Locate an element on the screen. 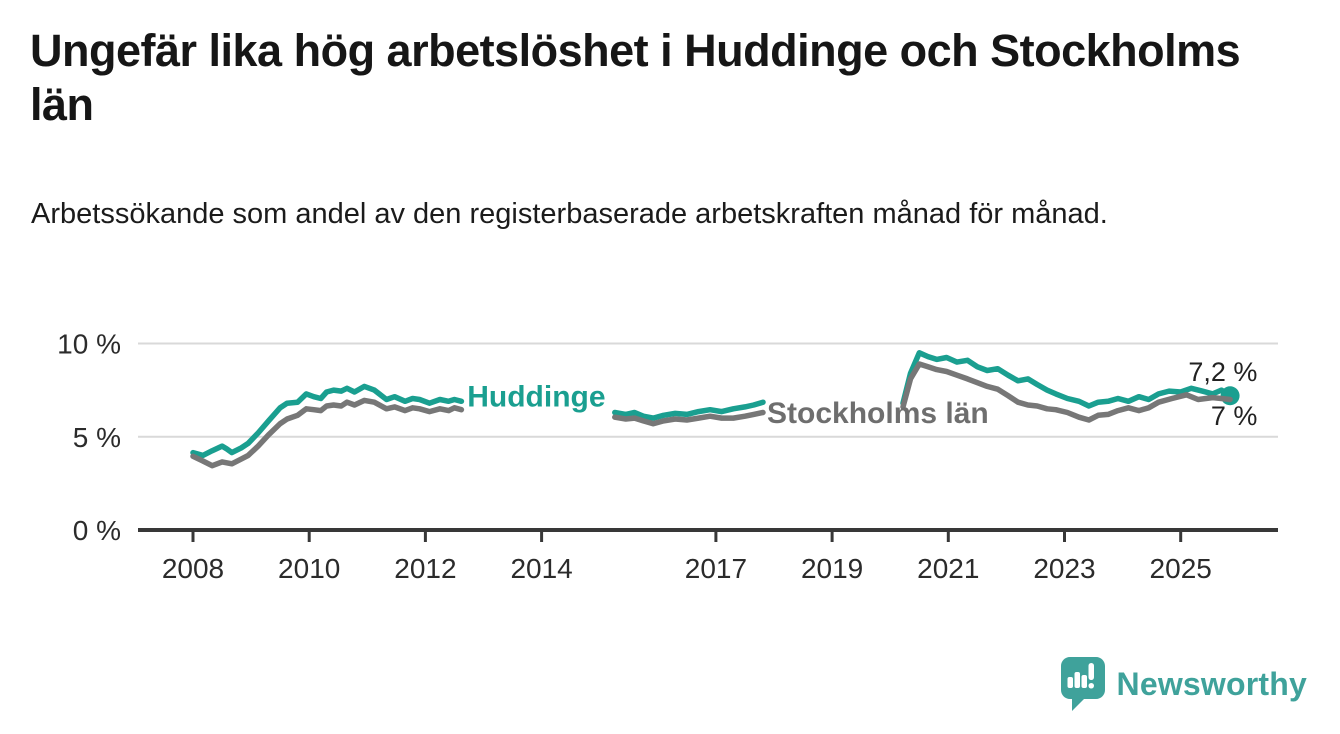 The image size is (1340, 734). newsworthy-wordmark: Newsworthy is located at coordinates (1211, 683).